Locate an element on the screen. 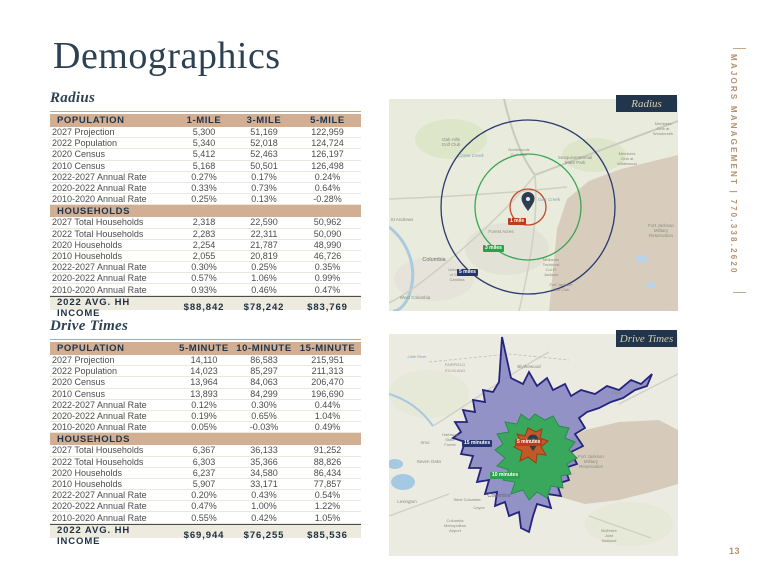  row-value: 2,254 is located at coordinates (204, 244).